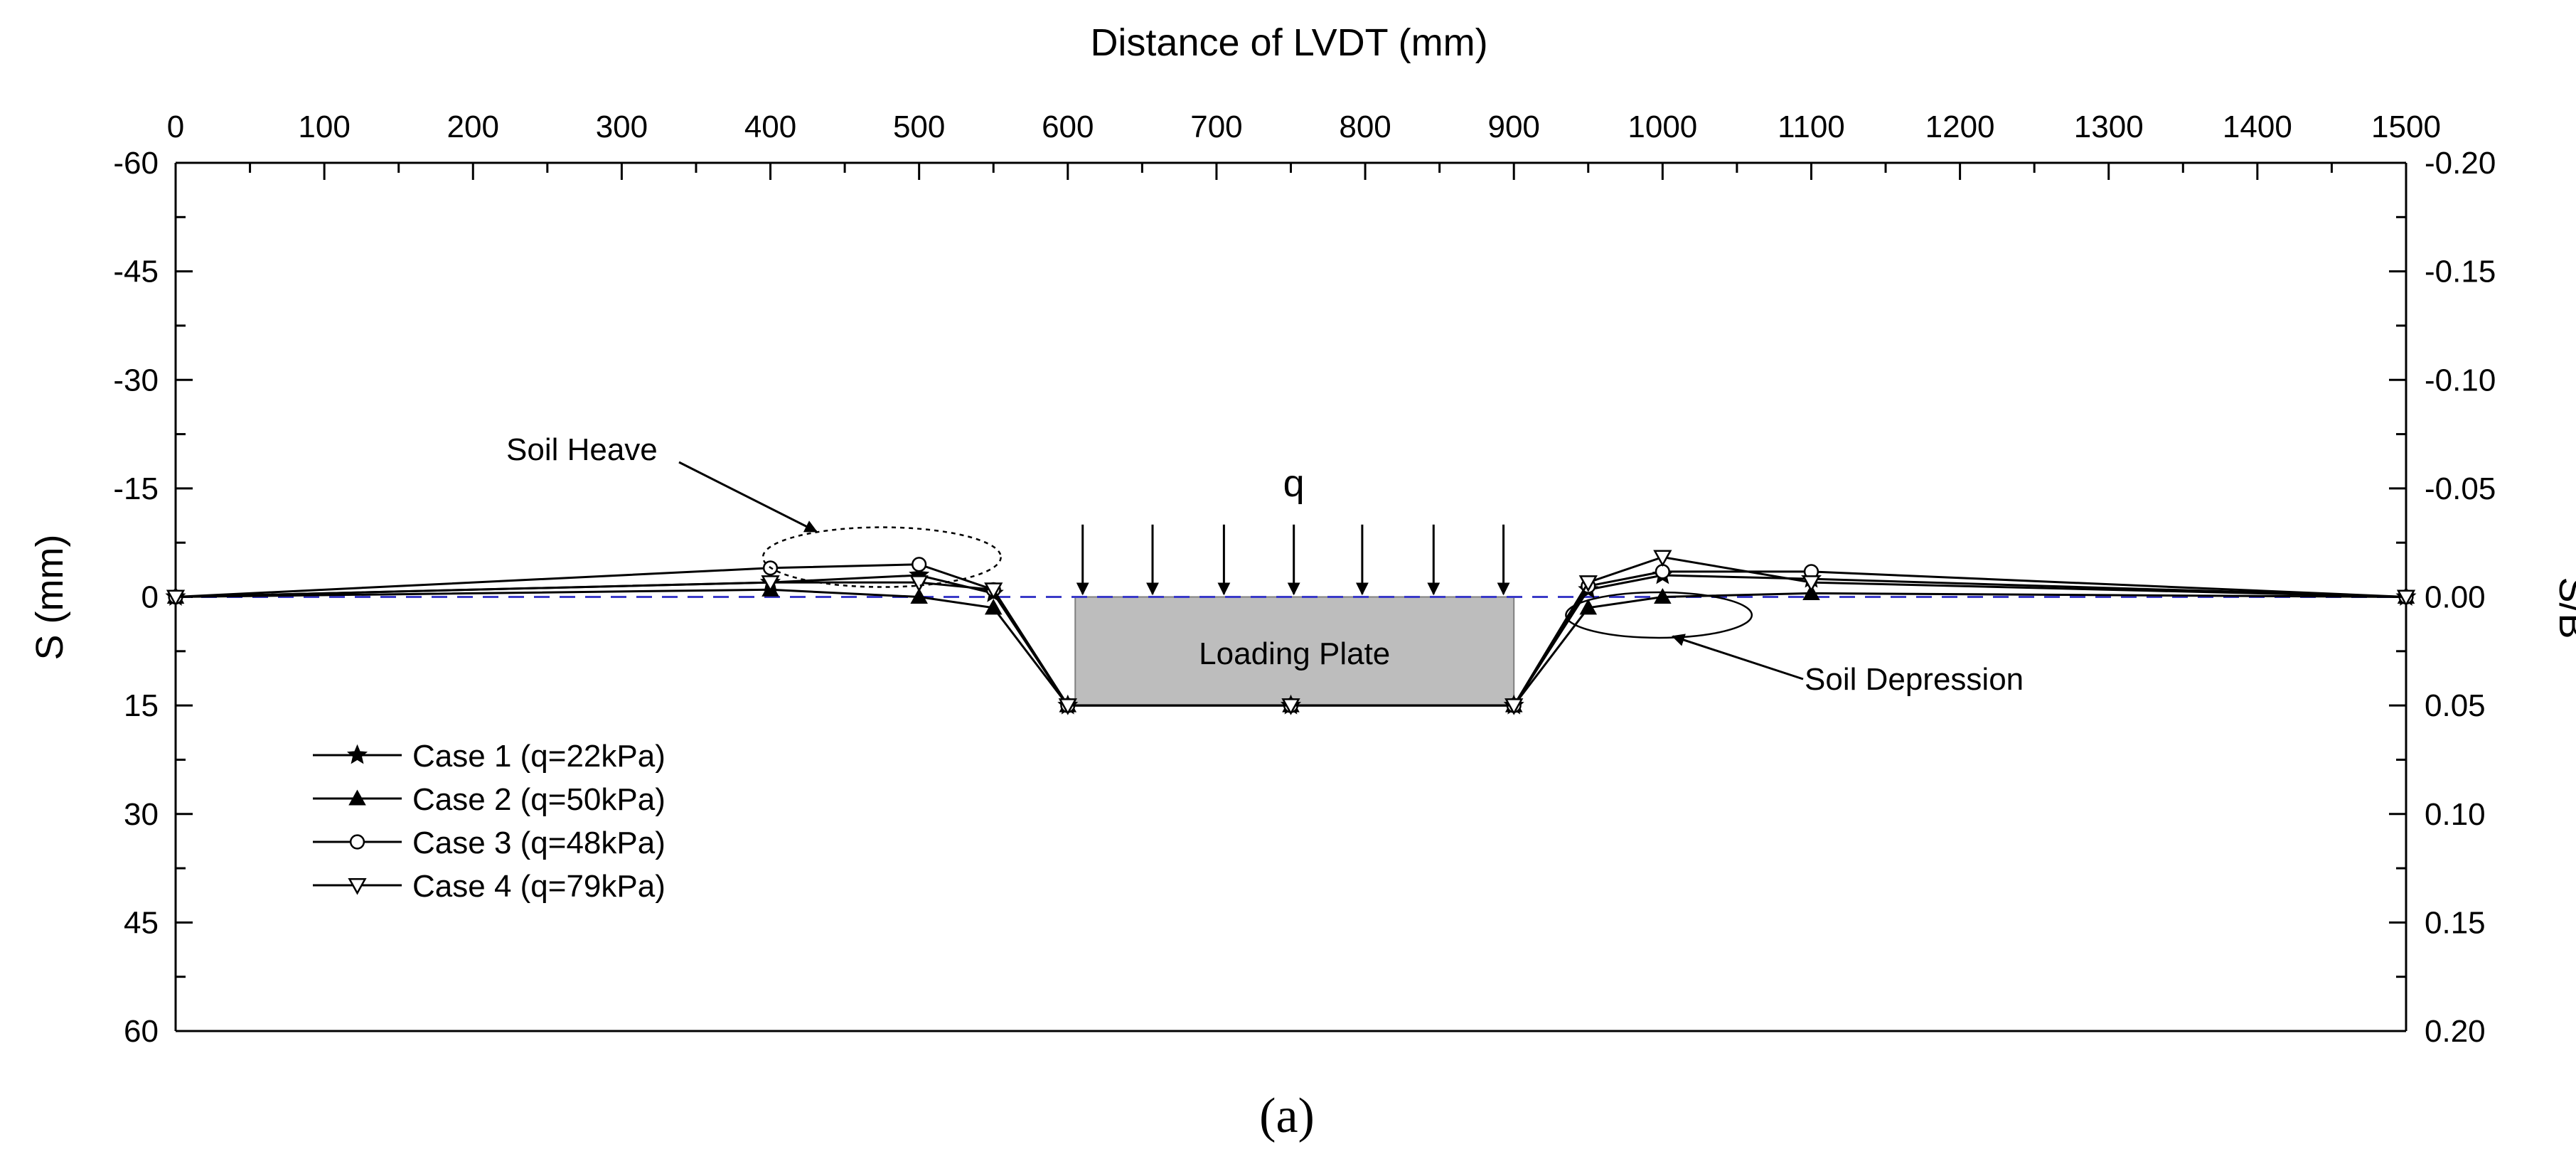 The image size is (2576, 1164). I want to click on x-tick-label: 1100, so click(1811, 127).